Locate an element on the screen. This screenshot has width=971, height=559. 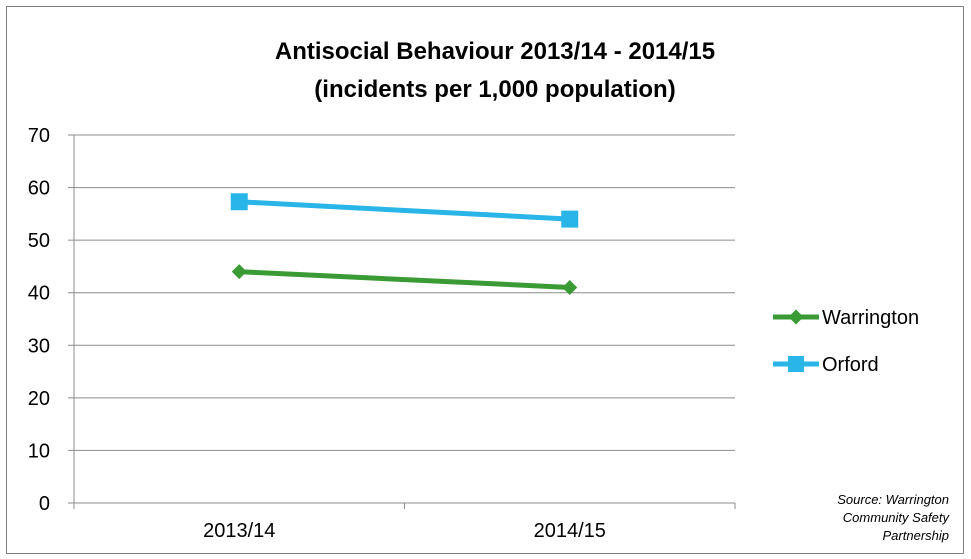
y-tick-label-10: 10 is located at coordinates (39, 451).